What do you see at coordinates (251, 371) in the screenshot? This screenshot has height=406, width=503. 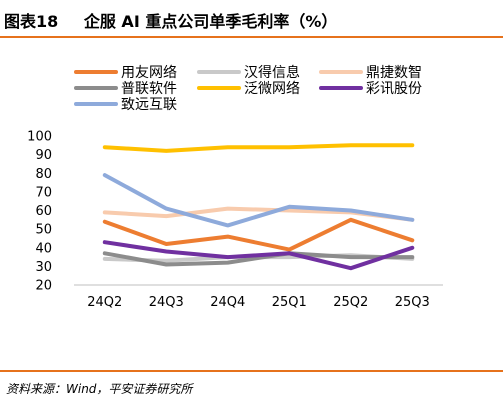 I see `source-divider` at bounding box center [251, 371].